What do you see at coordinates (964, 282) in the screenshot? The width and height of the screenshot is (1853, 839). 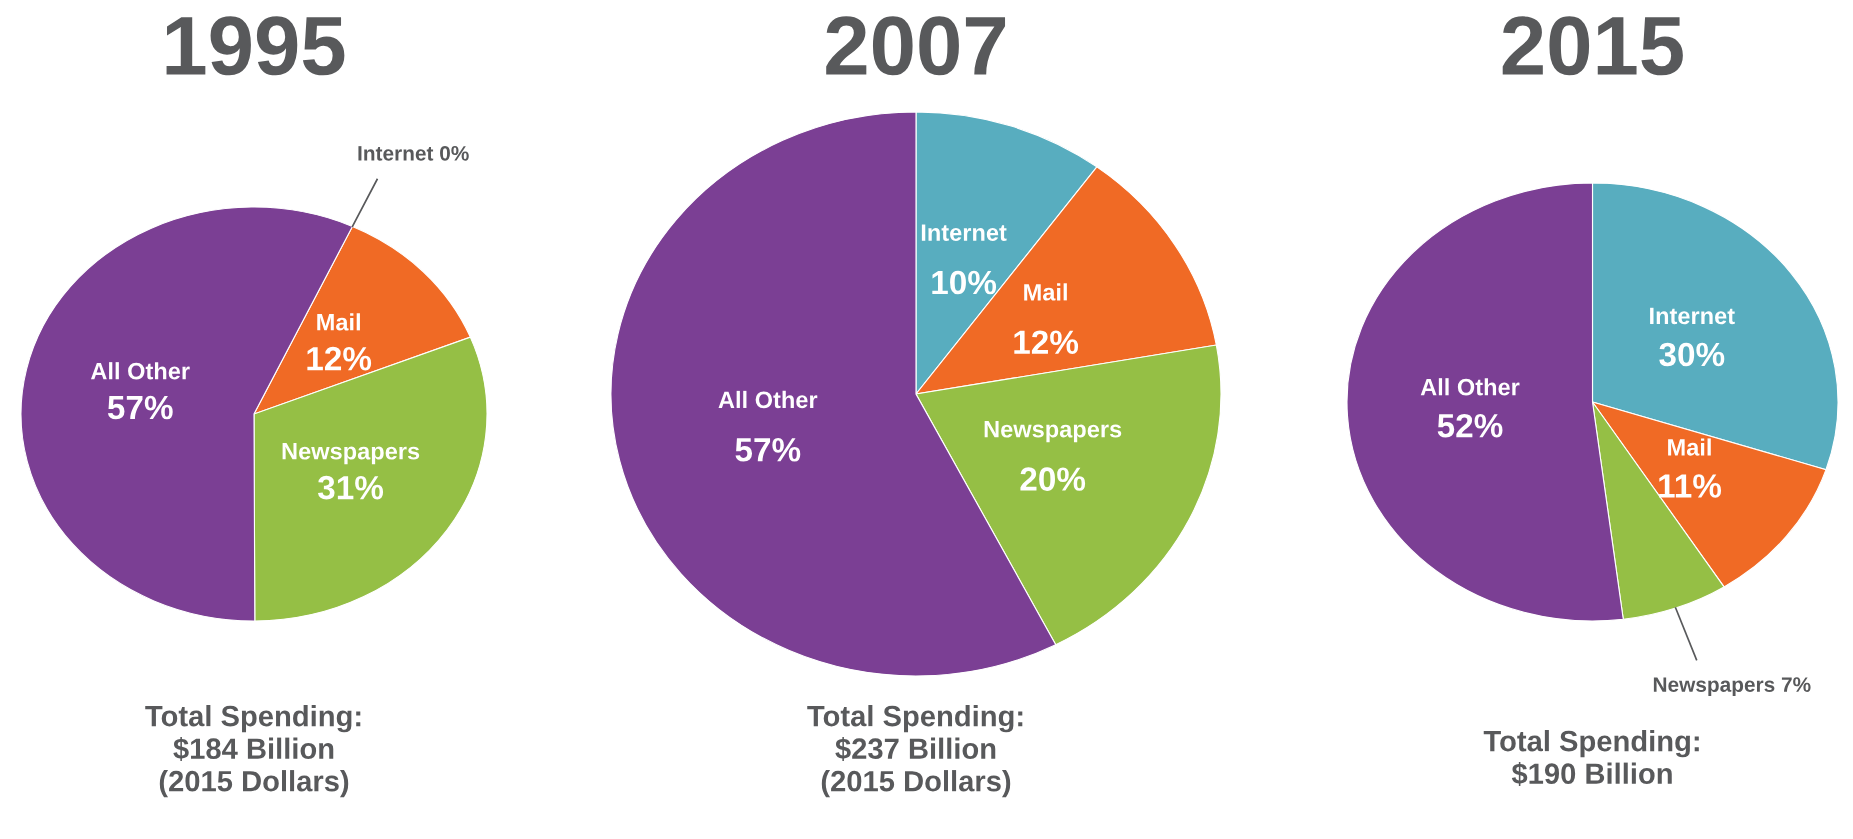 I see `data-label: 10%` at bounding box center [964, 282].